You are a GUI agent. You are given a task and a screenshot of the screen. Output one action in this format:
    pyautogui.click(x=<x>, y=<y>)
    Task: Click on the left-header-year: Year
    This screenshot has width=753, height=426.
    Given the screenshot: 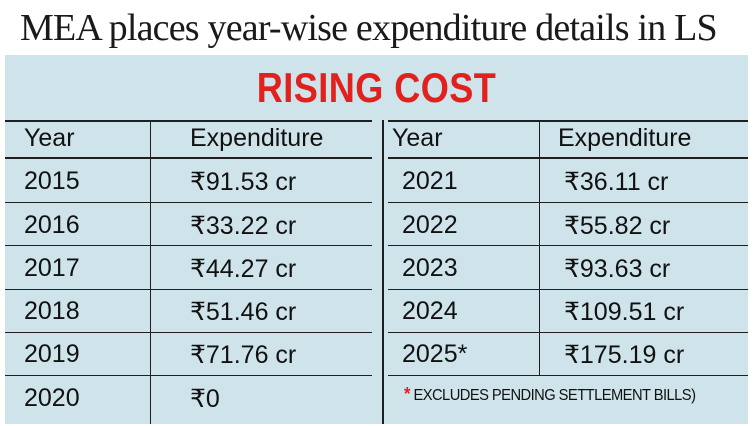 What is the action you would take?
    pyautogui.click(x=49, y=138)
    